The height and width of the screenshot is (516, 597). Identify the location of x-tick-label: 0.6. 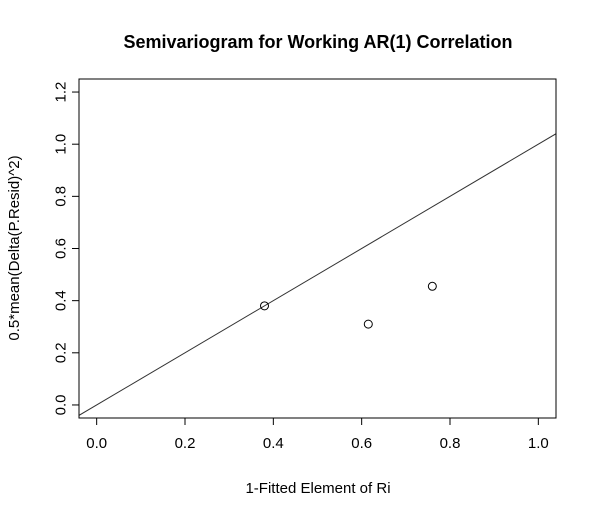
(361, 443).